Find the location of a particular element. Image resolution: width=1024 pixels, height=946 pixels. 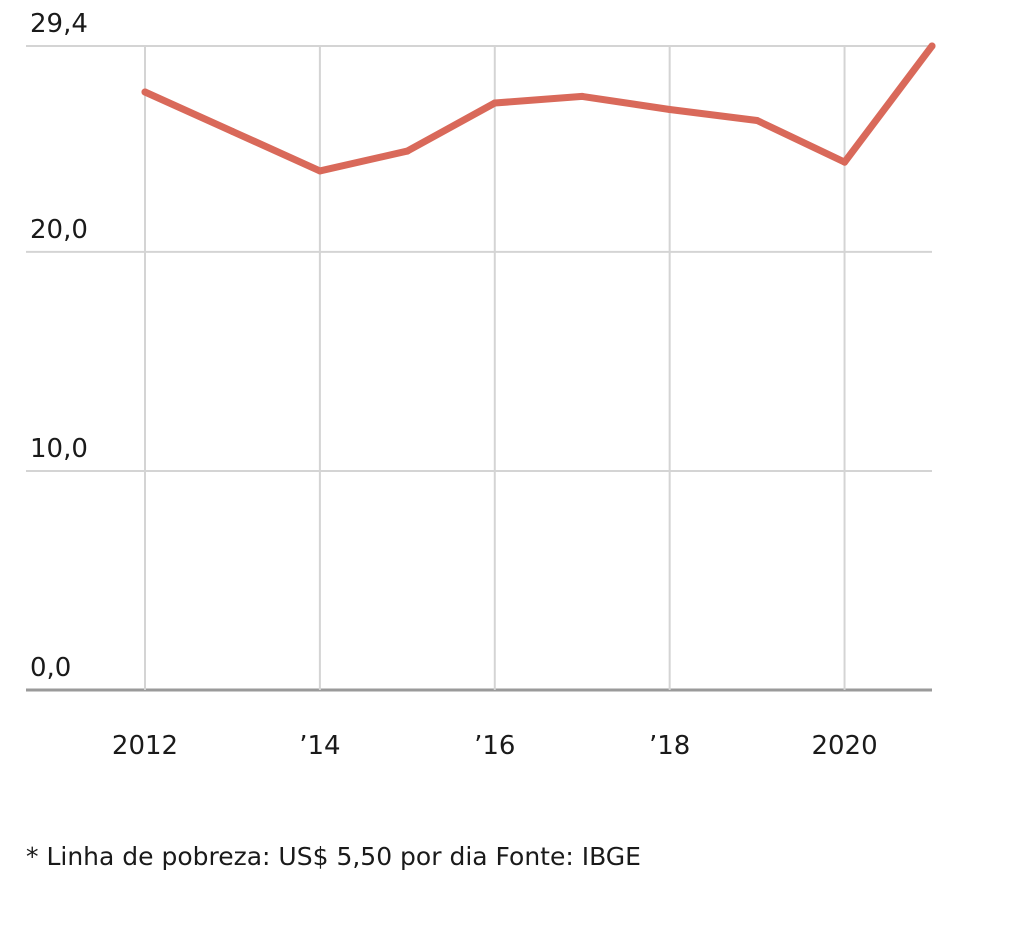

y-tick-label-3: 29,4 is located at coordinates (59, 24).